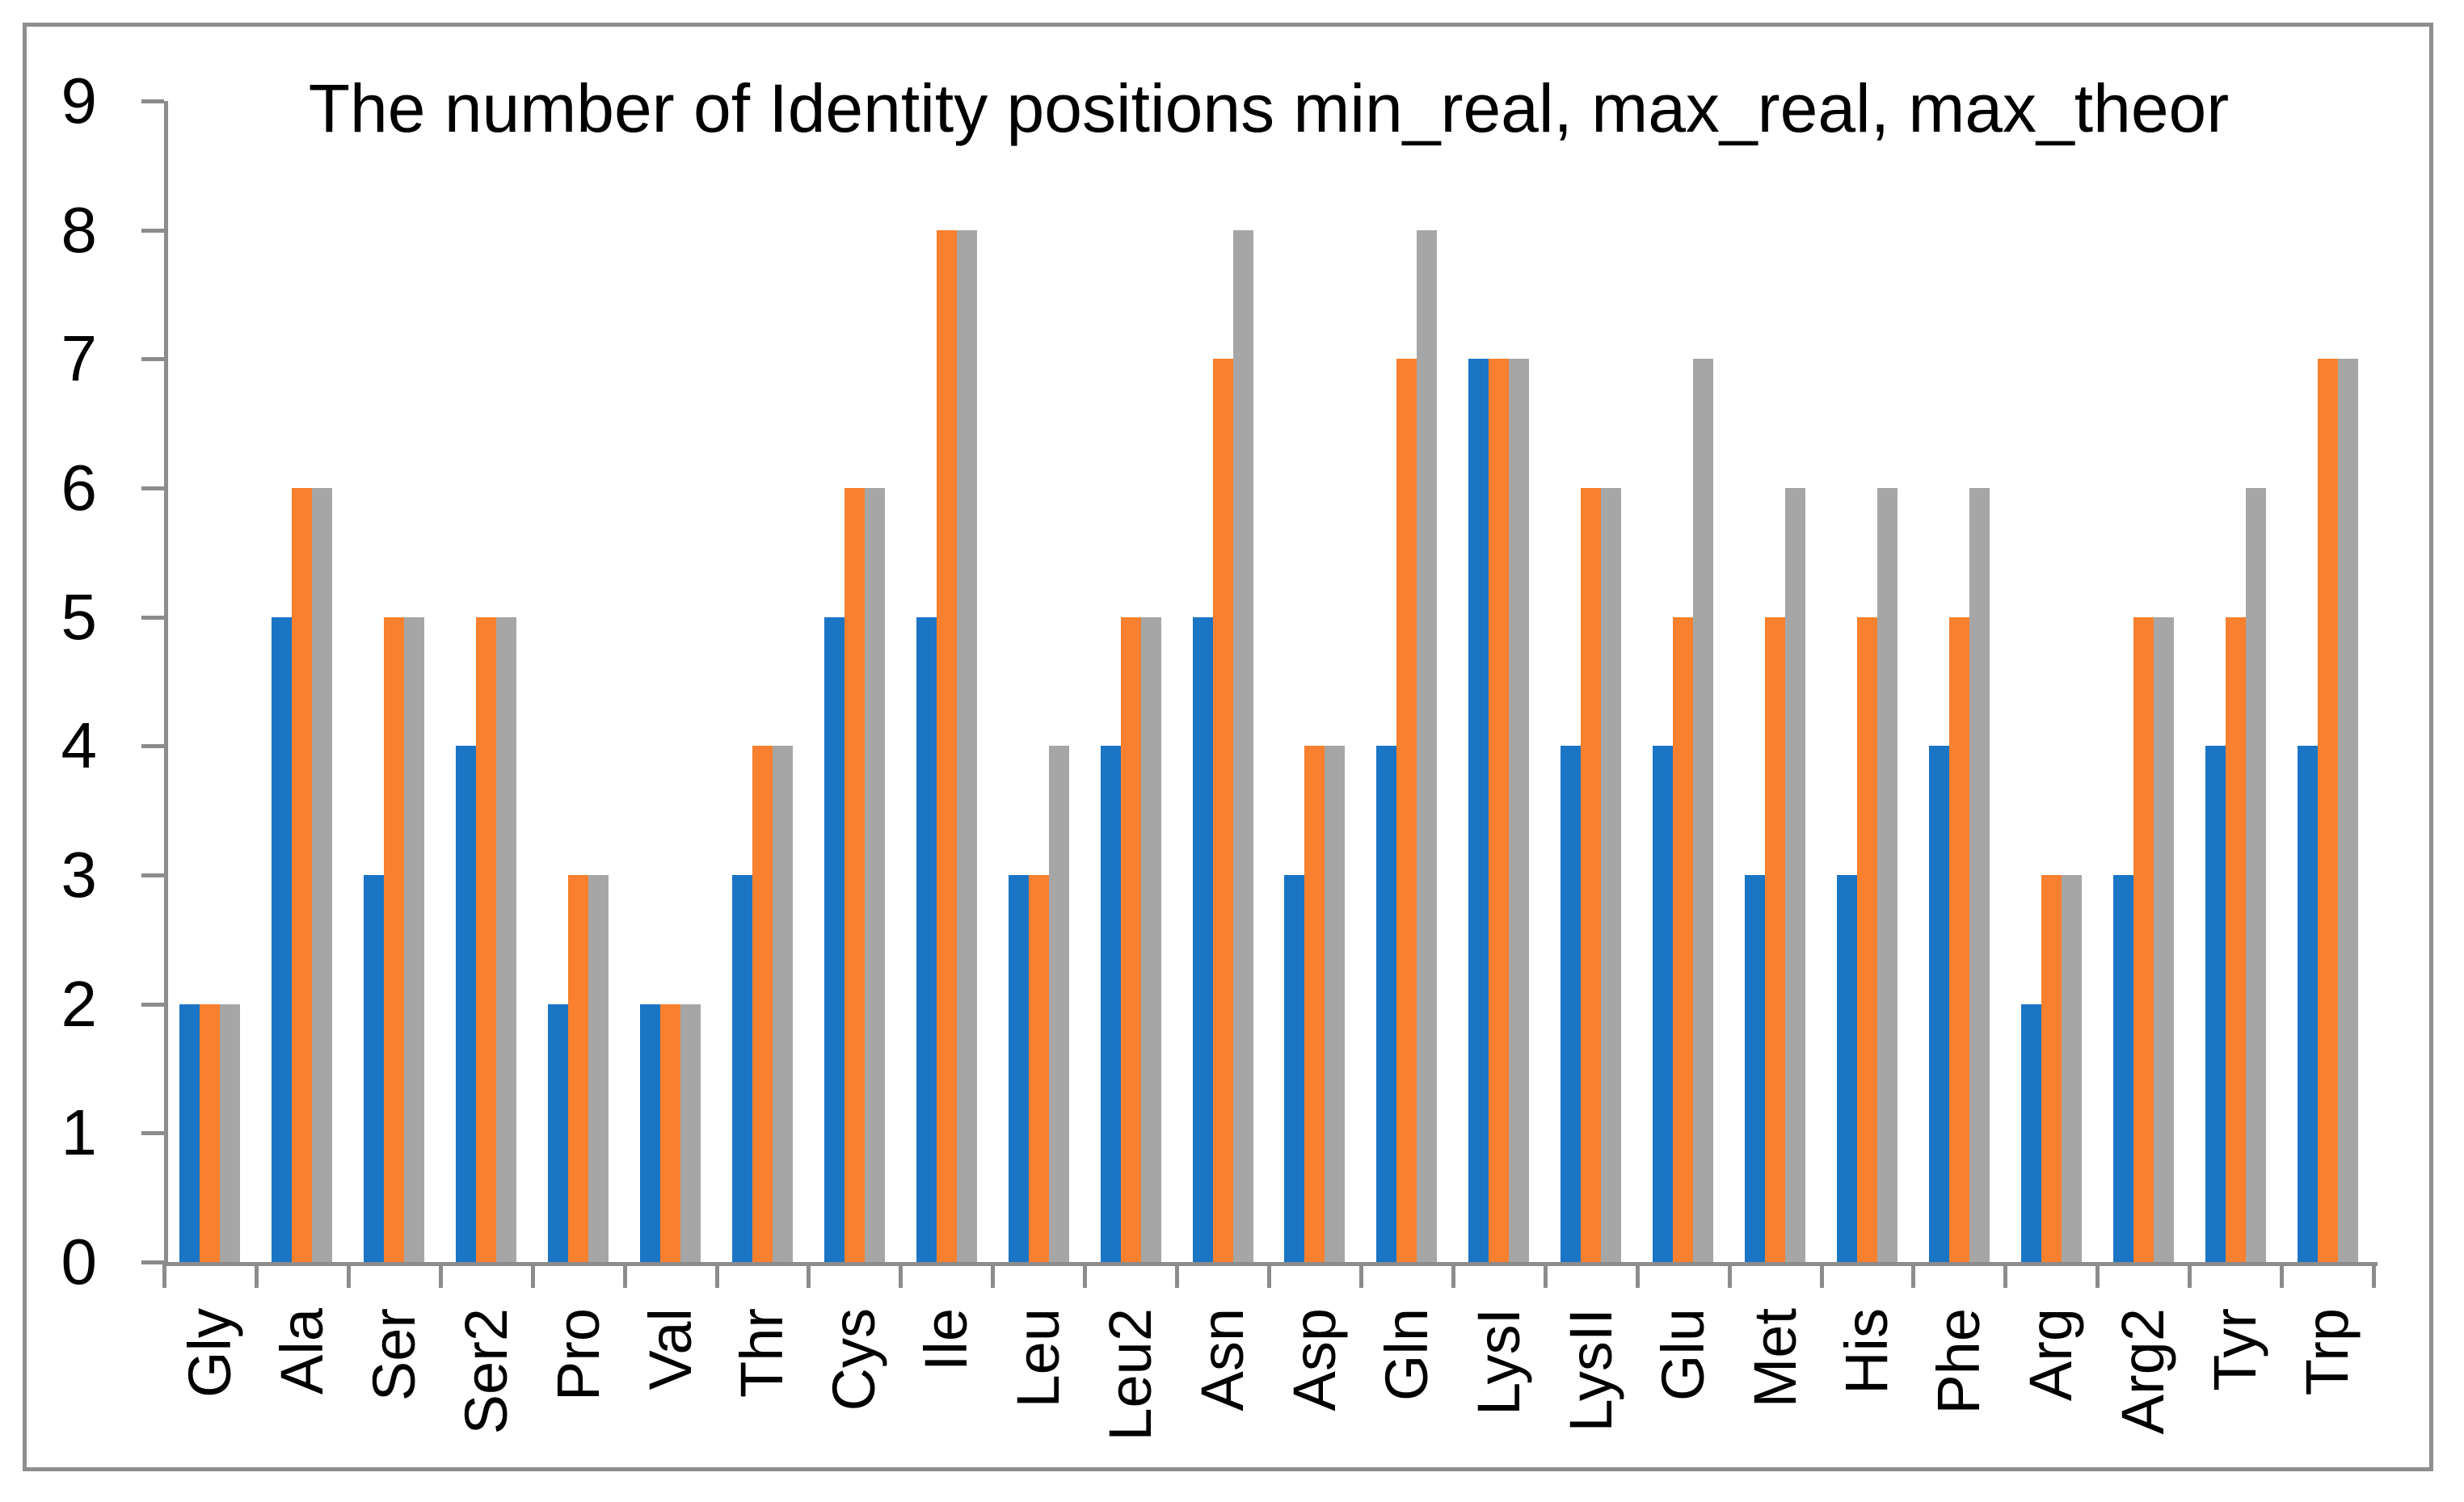 The image size is (2464, 1502). Describe the element at coordinates (578, 1068) in the screenshot. I see `bar-max_real-Pro` at that location.